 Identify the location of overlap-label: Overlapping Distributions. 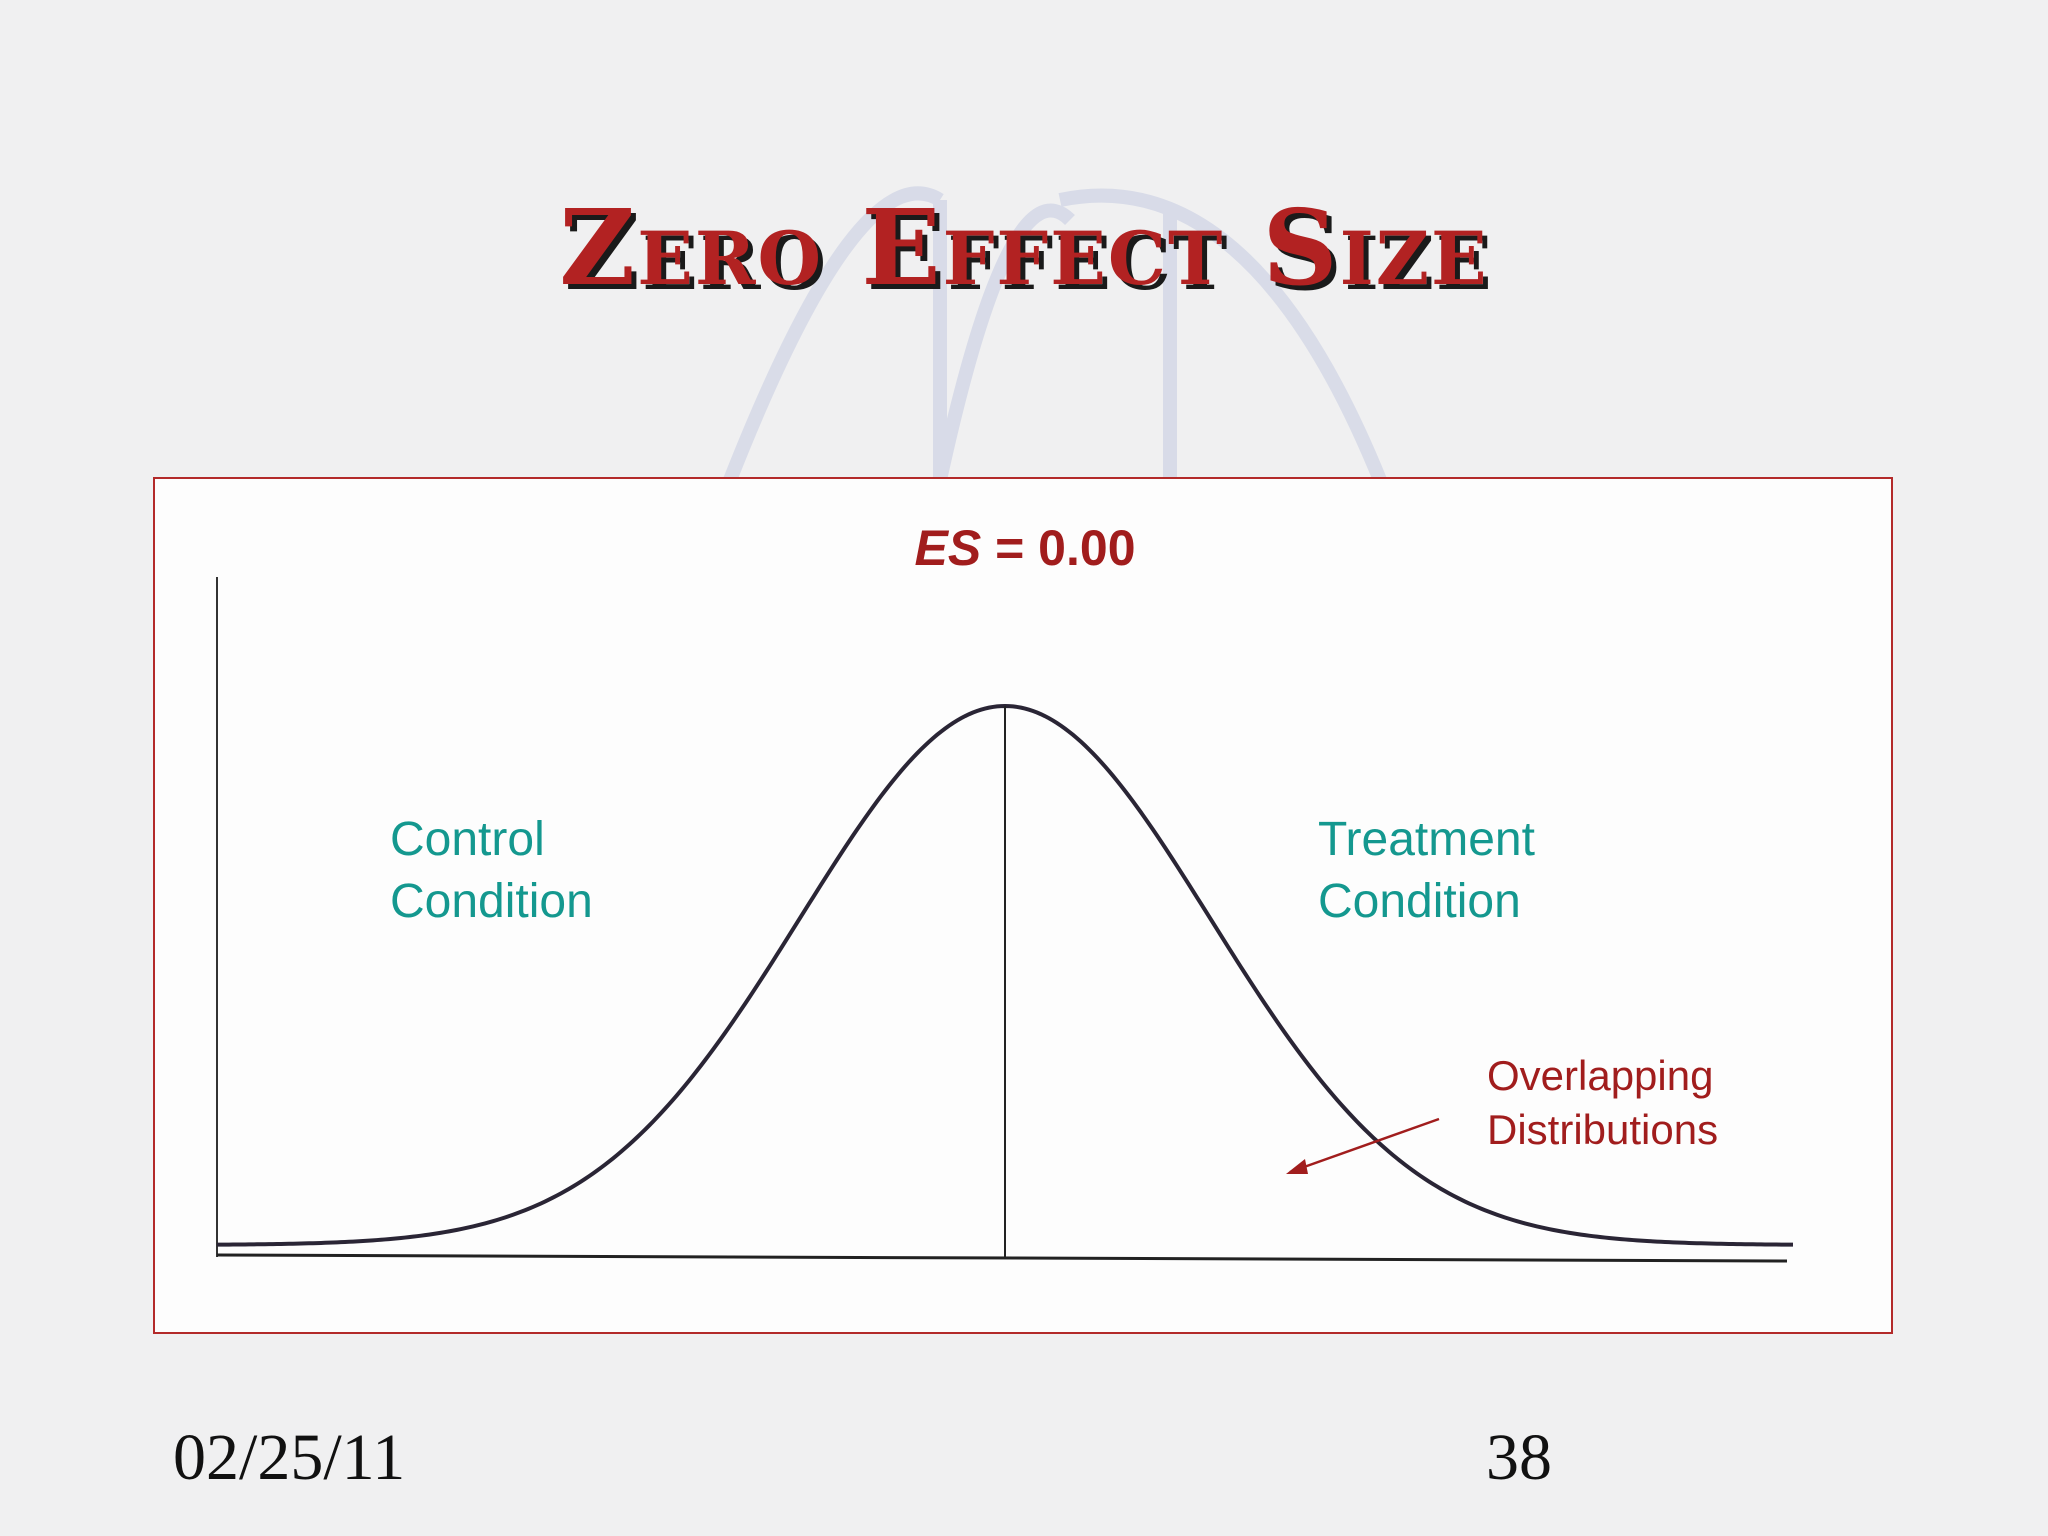
(1602, 1103).